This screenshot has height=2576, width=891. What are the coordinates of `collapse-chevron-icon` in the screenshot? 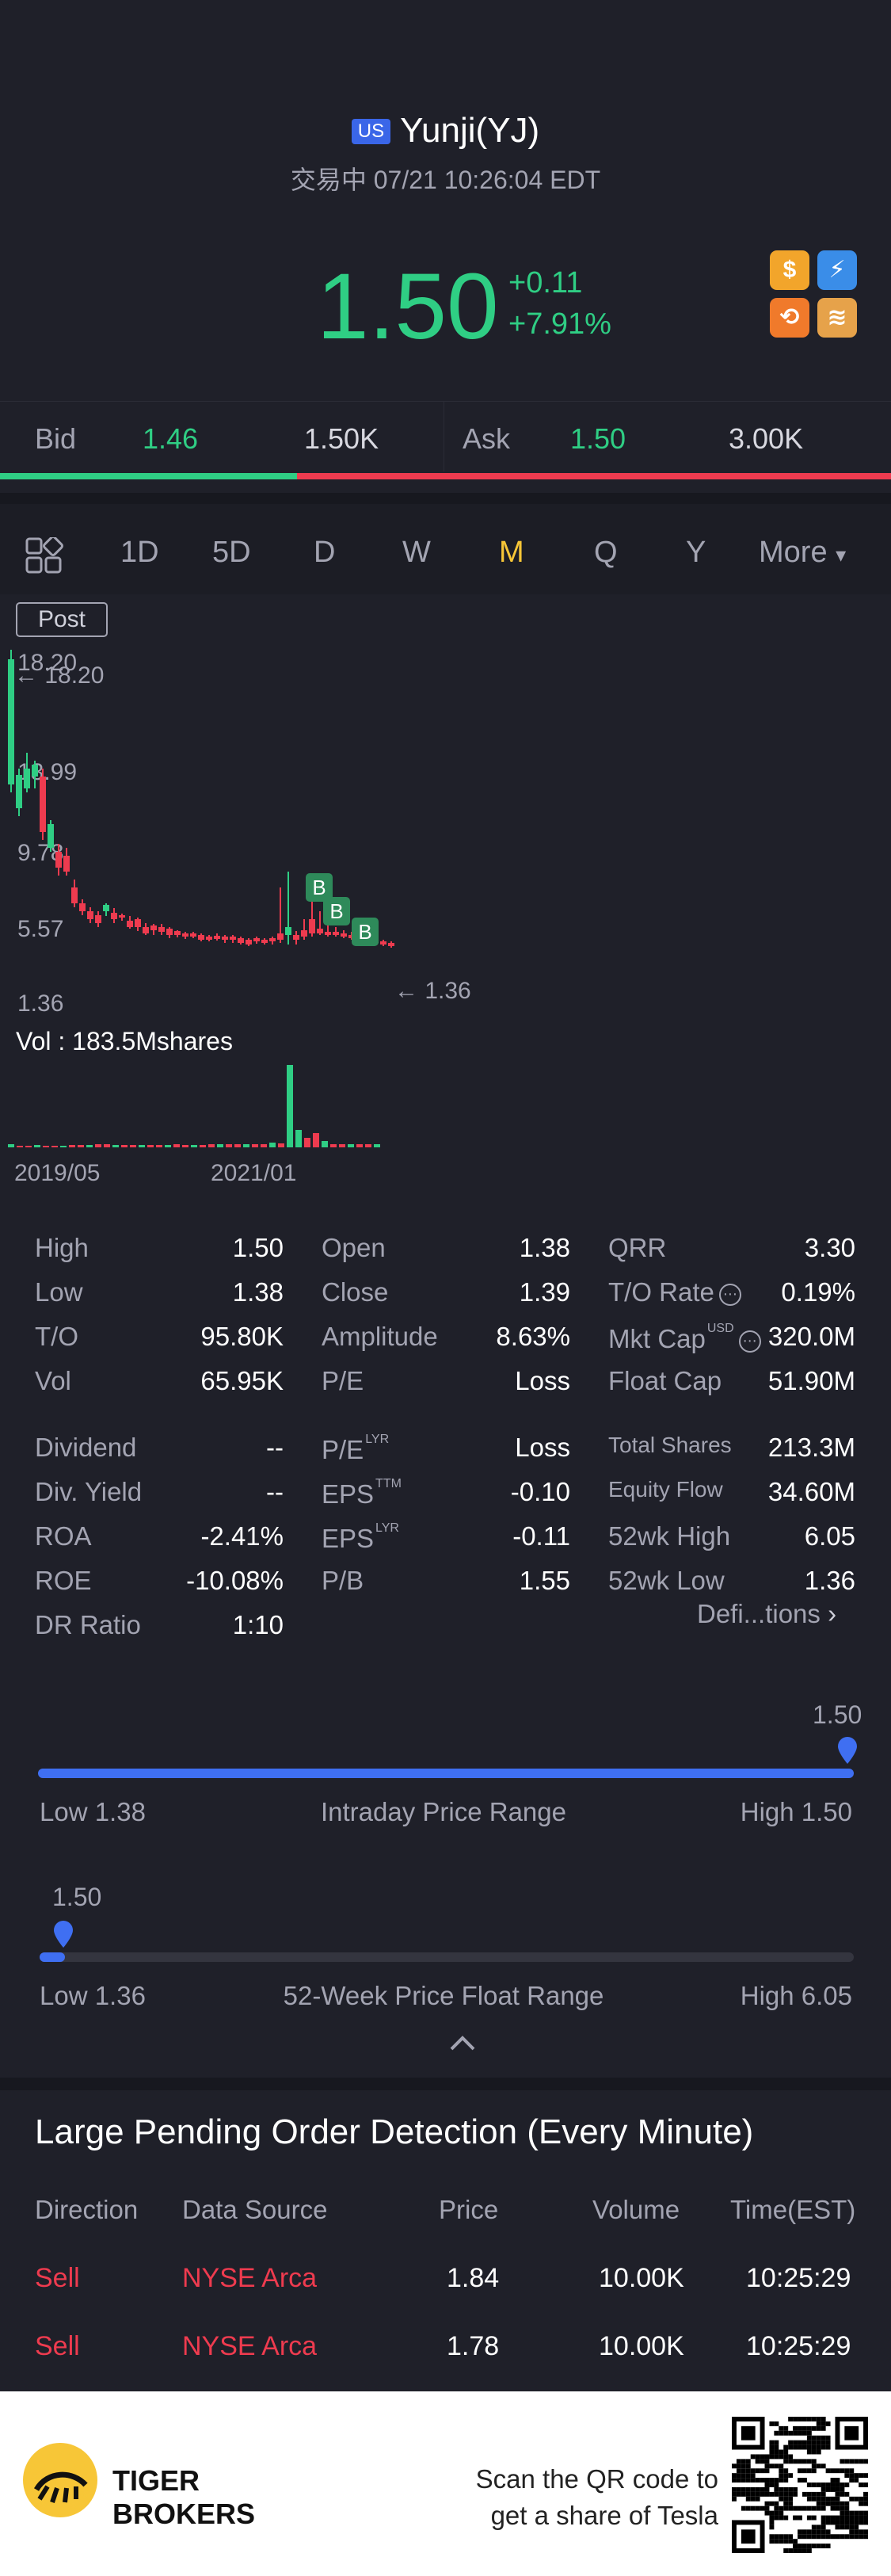 It's located at (462, 2042).